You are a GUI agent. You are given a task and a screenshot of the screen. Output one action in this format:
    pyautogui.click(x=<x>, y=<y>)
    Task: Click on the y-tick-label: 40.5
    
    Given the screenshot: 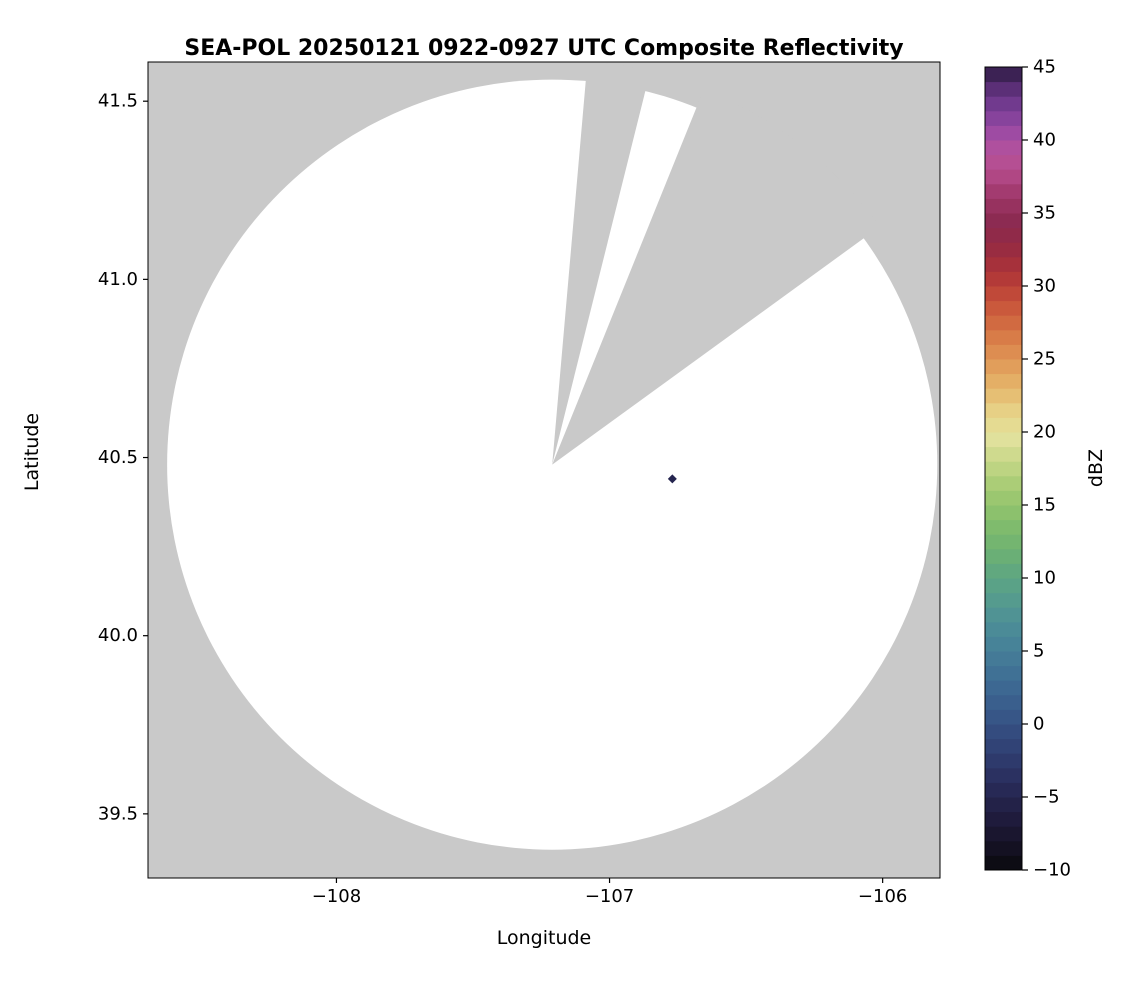 What is the action you would take?
    pyautogui.click(x=118, y=457)
    